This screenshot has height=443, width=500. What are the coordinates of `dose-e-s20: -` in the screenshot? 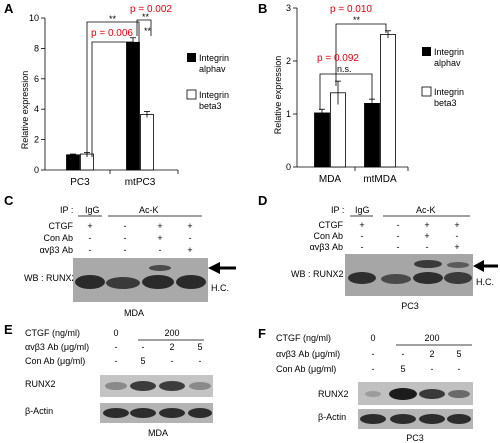 It's located at (116, 361).